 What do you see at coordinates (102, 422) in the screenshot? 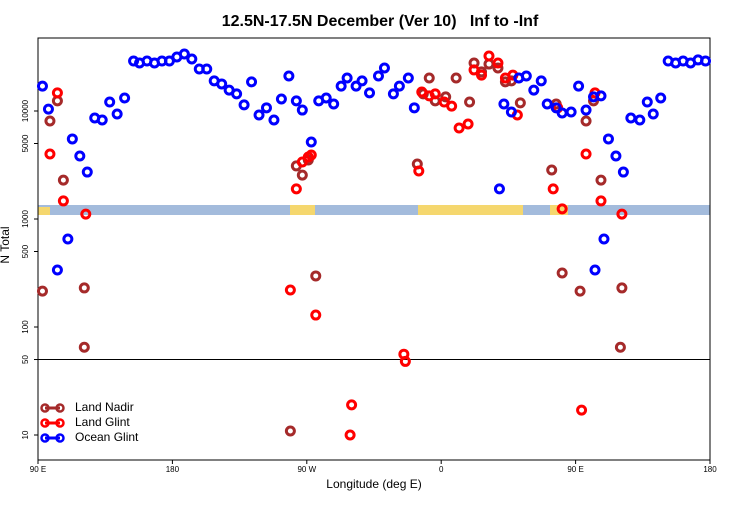
I see `legend-label: Land Glint` at bounding box center [102, 422].